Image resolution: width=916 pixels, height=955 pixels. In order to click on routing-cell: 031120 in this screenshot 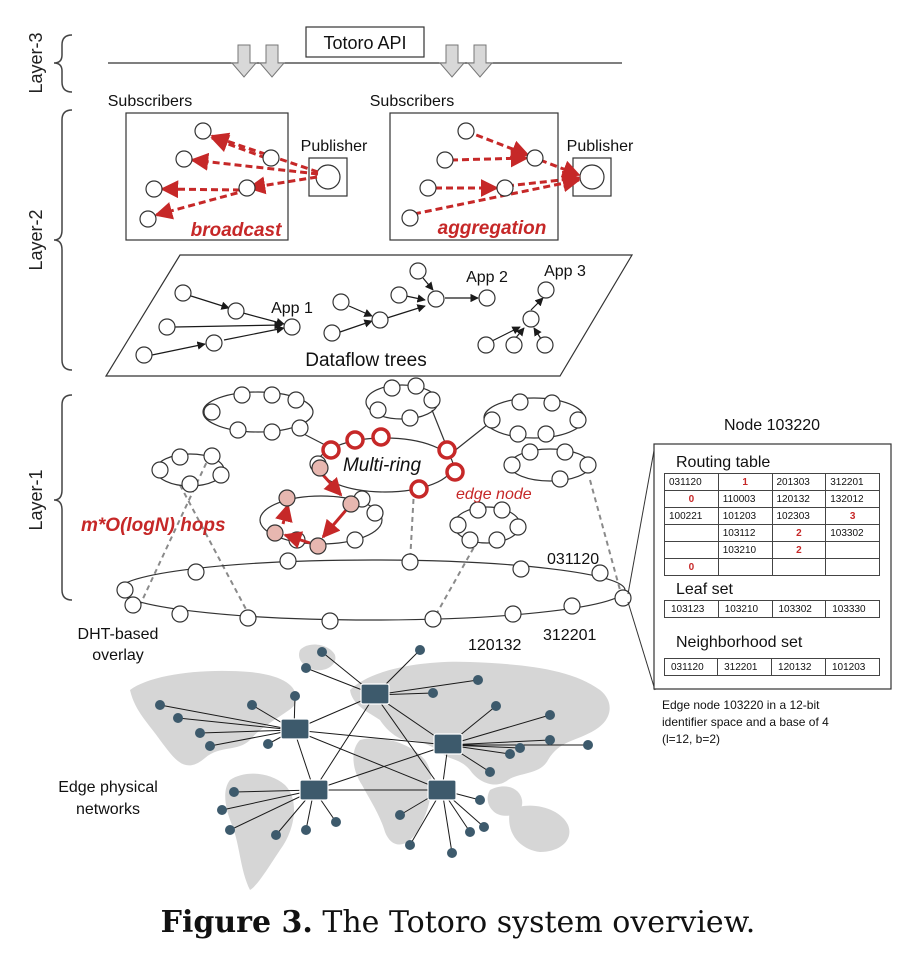, I will do `click(691, 482)`.